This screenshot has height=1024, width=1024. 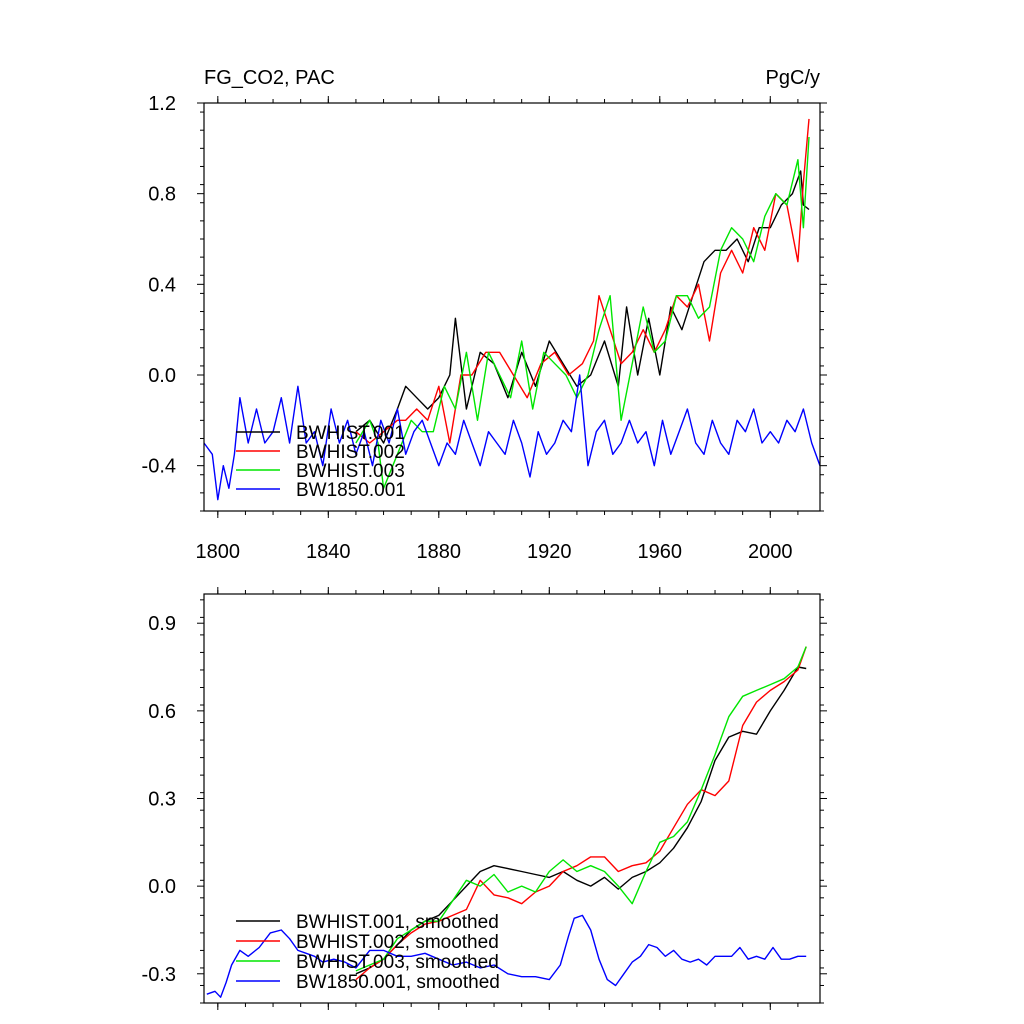 I want to click on top-xtick-label: 1880, so click(x=439, y=552).